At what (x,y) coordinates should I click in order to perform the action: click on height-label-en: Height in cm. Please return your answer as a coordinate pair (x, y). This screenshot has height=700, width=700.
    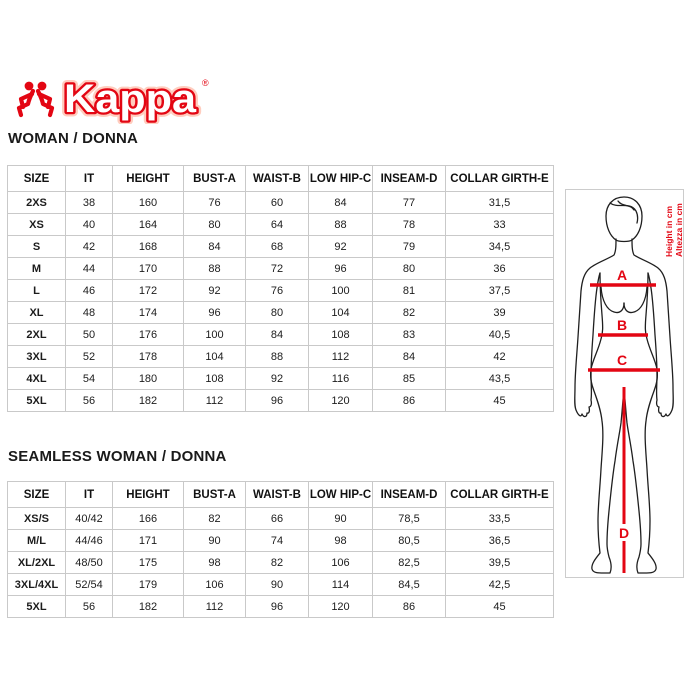
    Looking at the image, I should click on (669, 231).